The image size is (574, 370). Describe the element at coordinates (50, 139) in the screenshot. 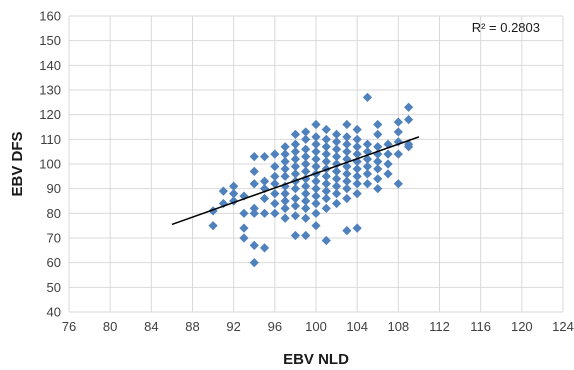

I see `y-tick-label: 110` at that location.